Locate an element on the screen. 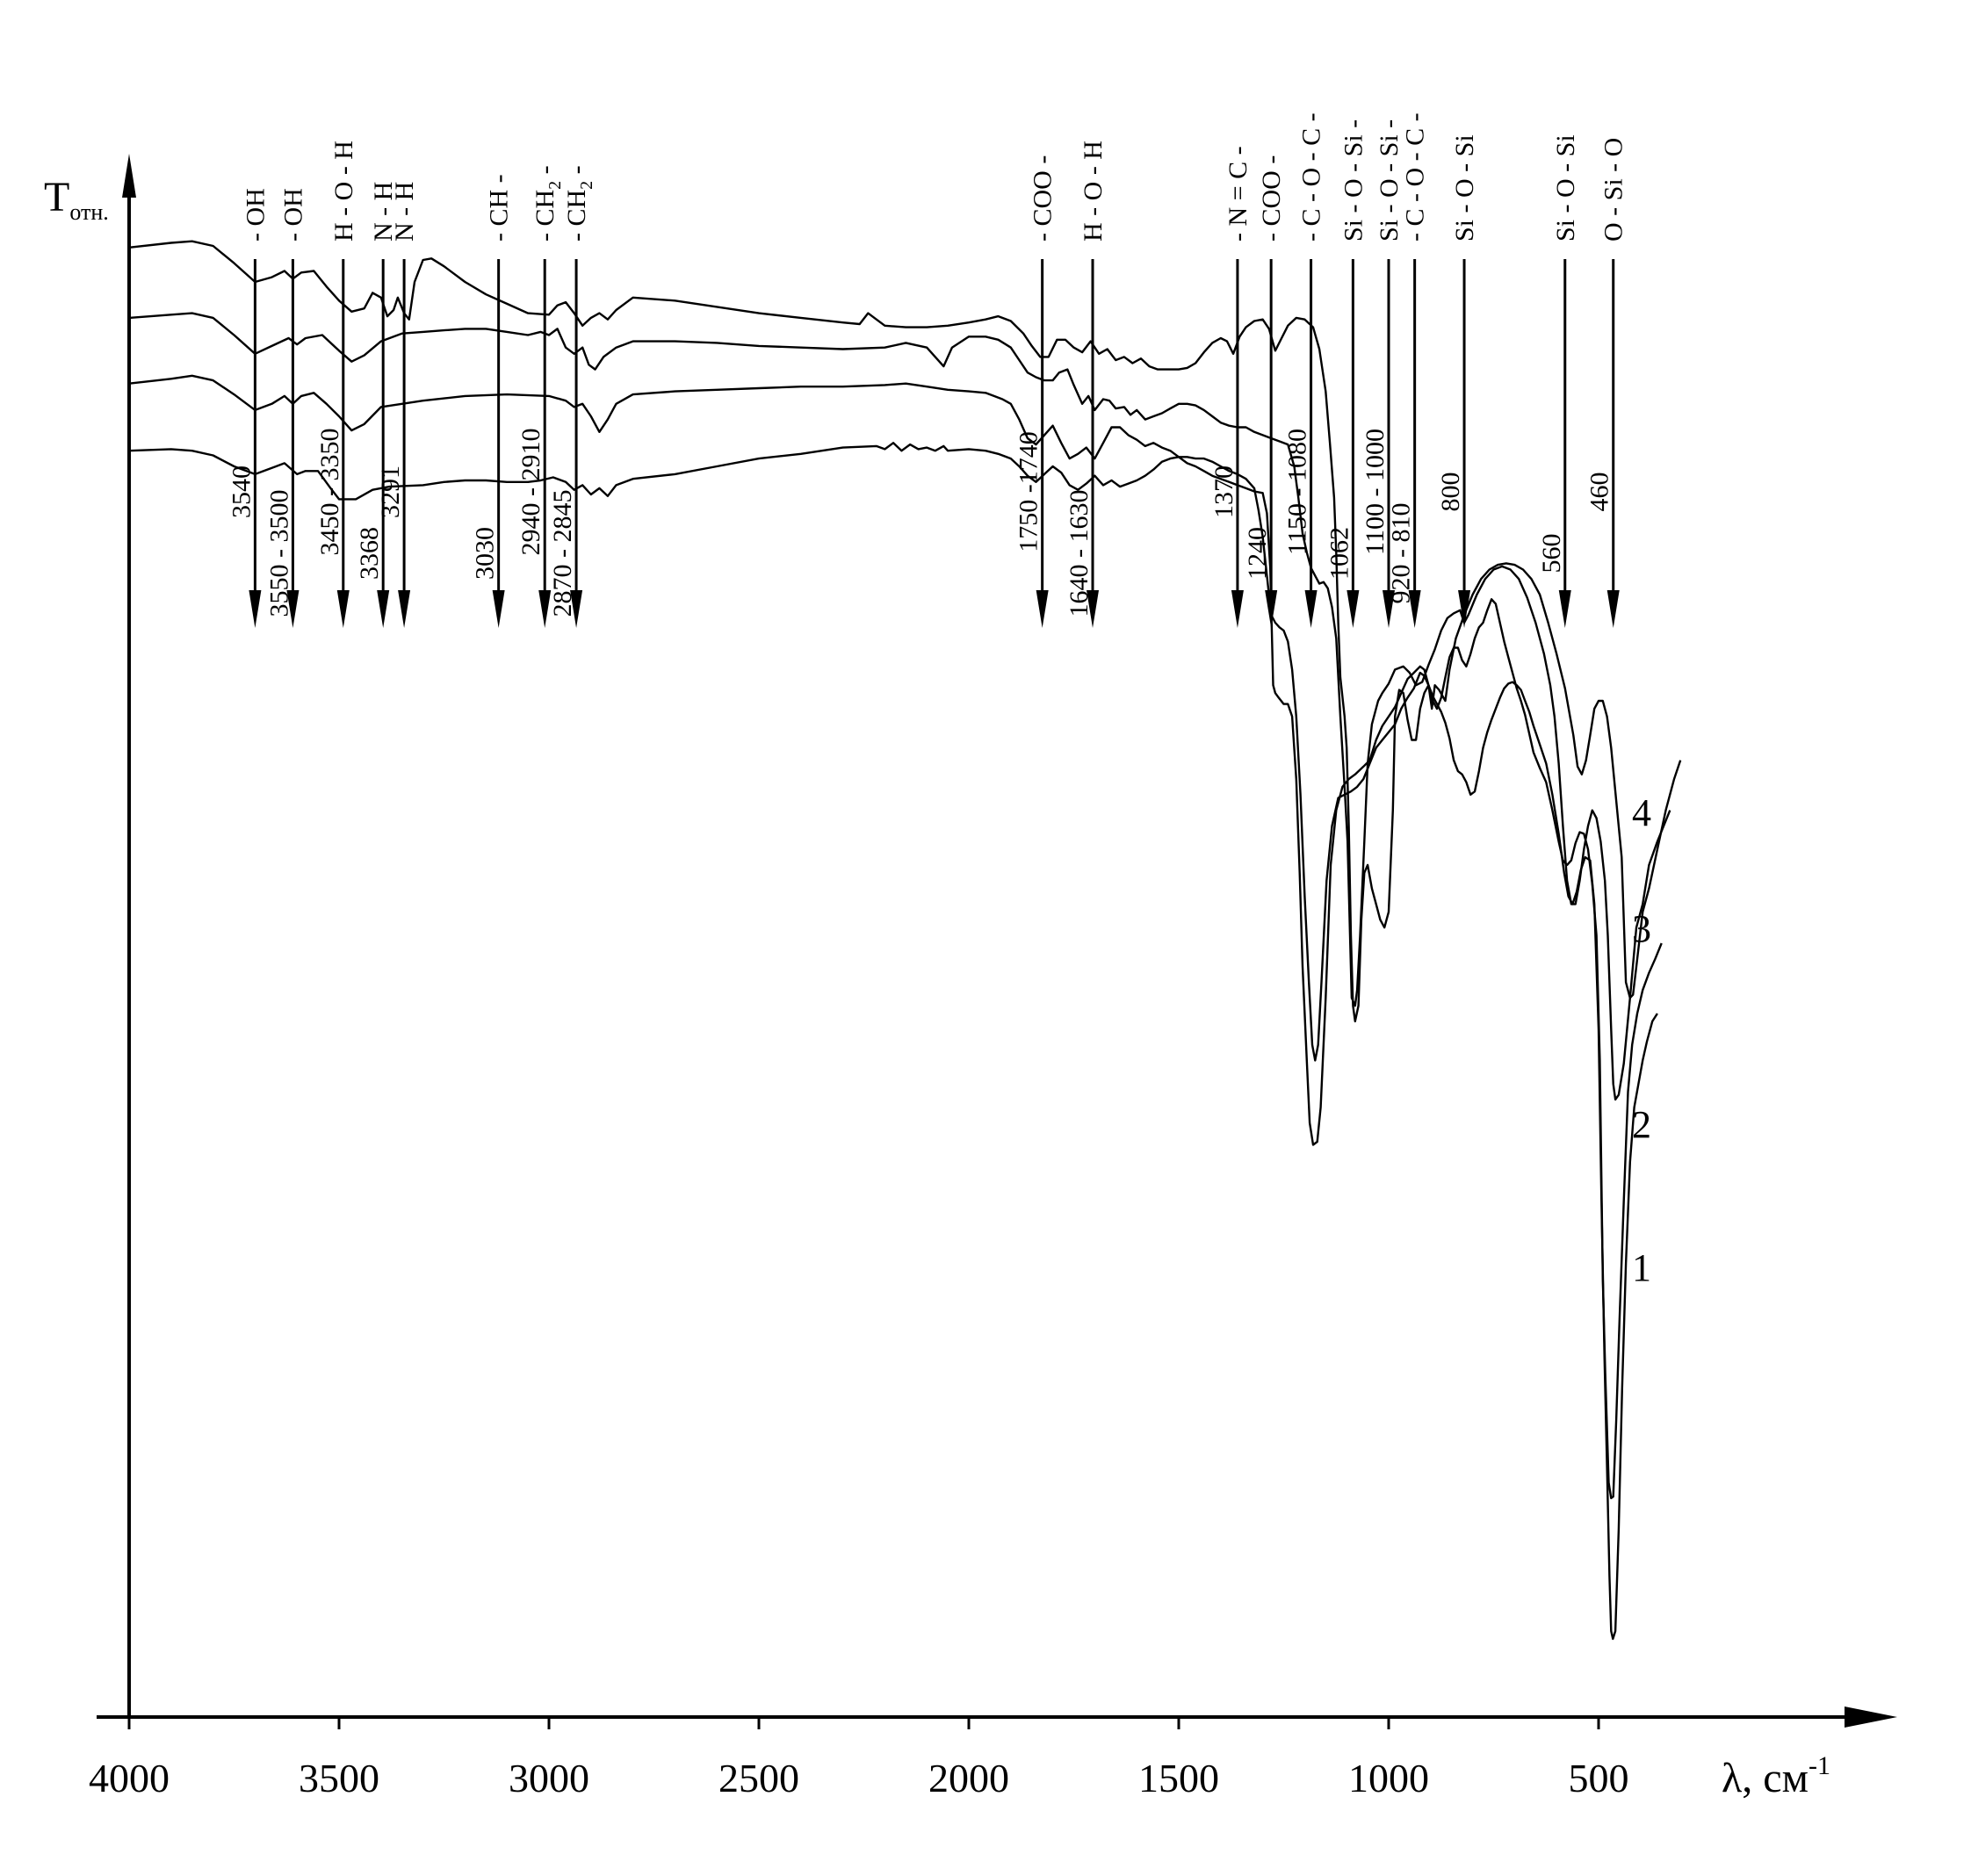 This screenshot has height=1876, width=1971. annotation-17: Si - O - Si 560 is located at coordinates (1558, 381).